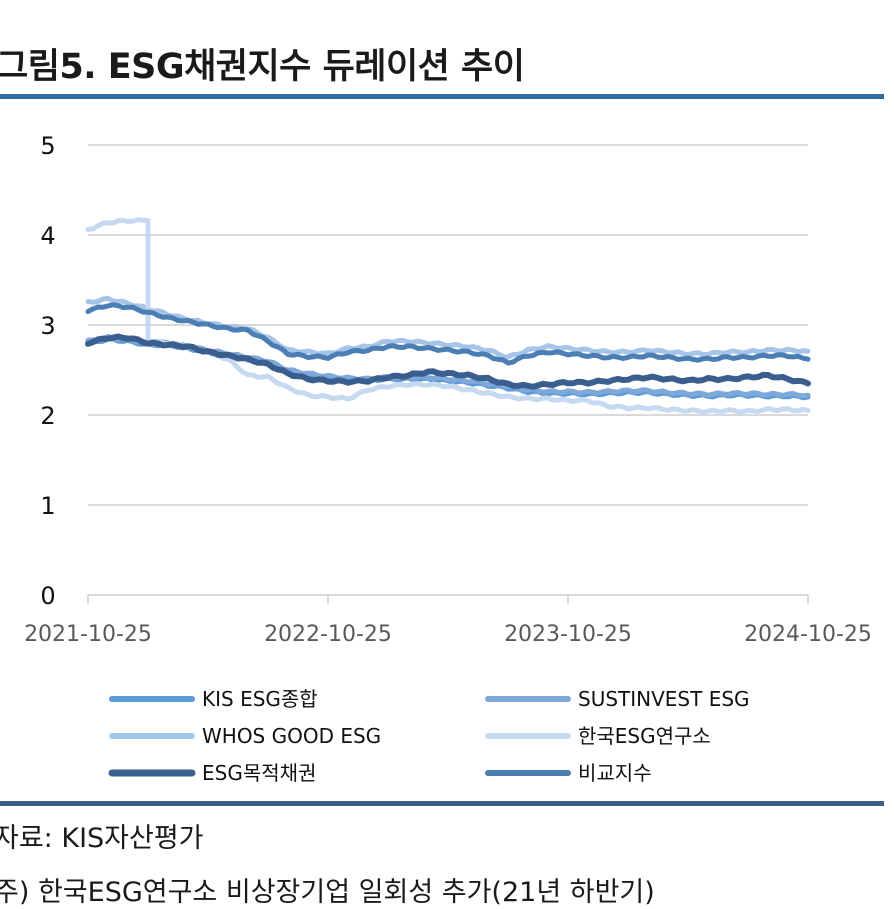 The height and width of the screenshot is (909, 894). I want to click on y-tick-label: 3, so click(47, 326).